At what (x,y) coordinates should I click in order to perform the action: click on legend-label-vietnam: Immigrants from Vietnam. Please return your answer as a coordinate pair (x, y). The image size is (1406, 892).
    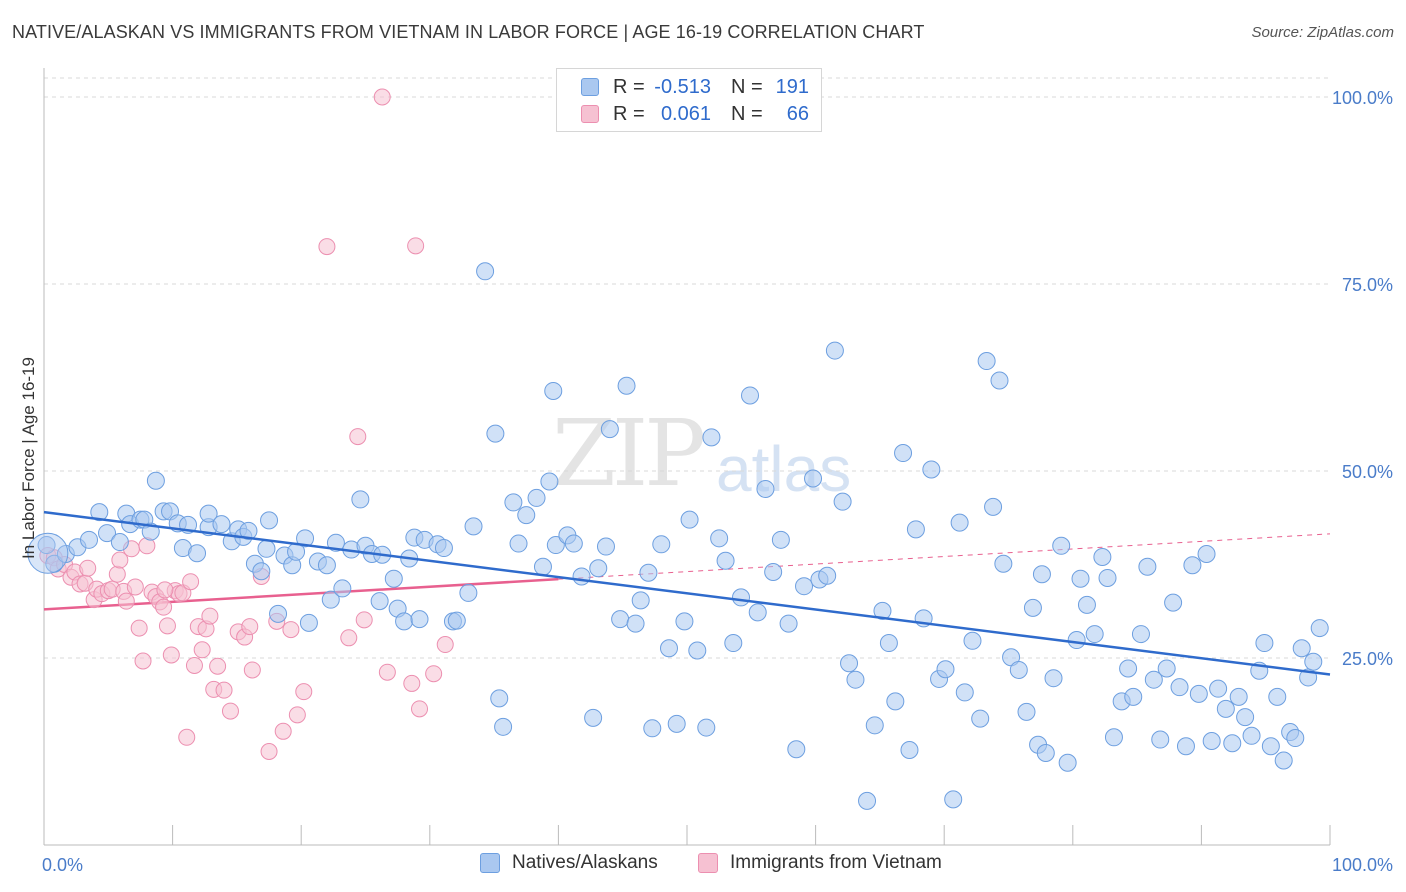
    Looking at the image, I should click on (836, 862).